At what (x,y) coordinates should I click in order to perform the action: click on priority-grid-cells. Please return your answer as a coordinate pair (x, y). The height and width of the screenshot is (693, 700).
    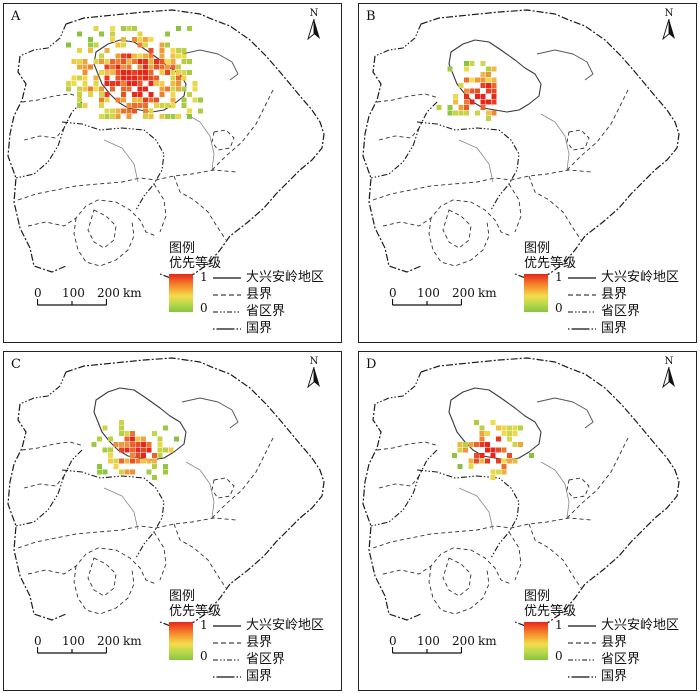
    Looking at the image, I should click on (493, 450).